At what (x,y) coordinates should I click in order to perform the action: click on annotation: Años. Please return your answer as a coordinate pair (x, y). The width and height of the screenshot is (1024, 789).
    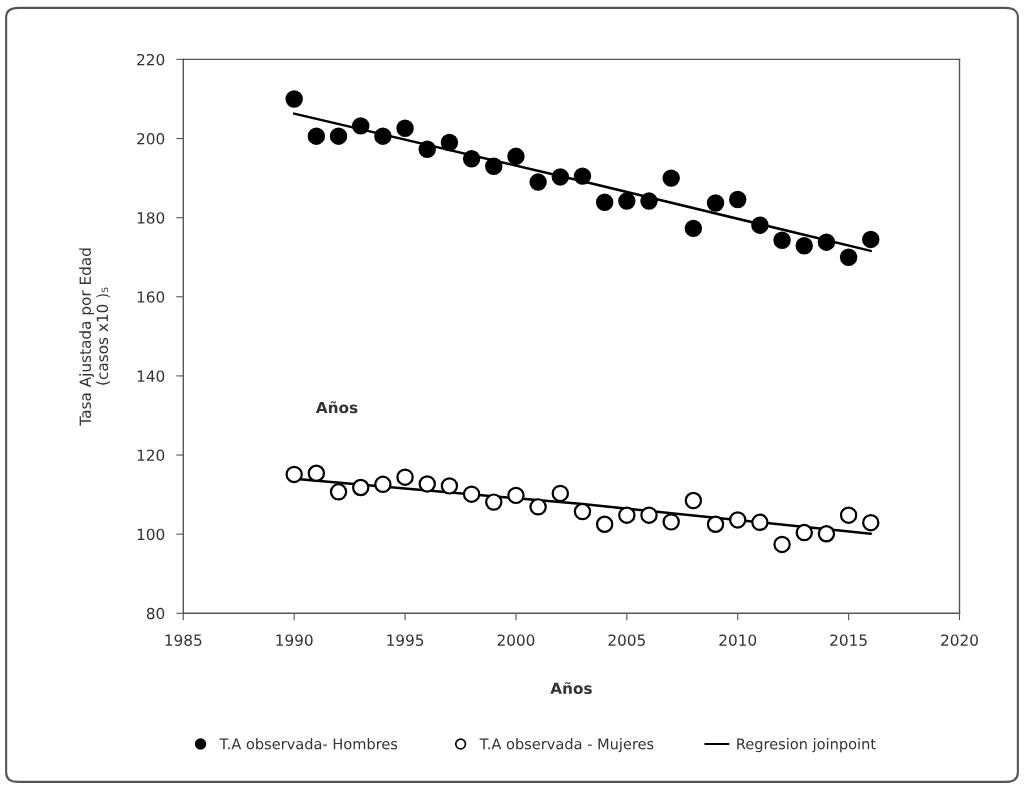
    Looking at the image, I should click on (336, 407).